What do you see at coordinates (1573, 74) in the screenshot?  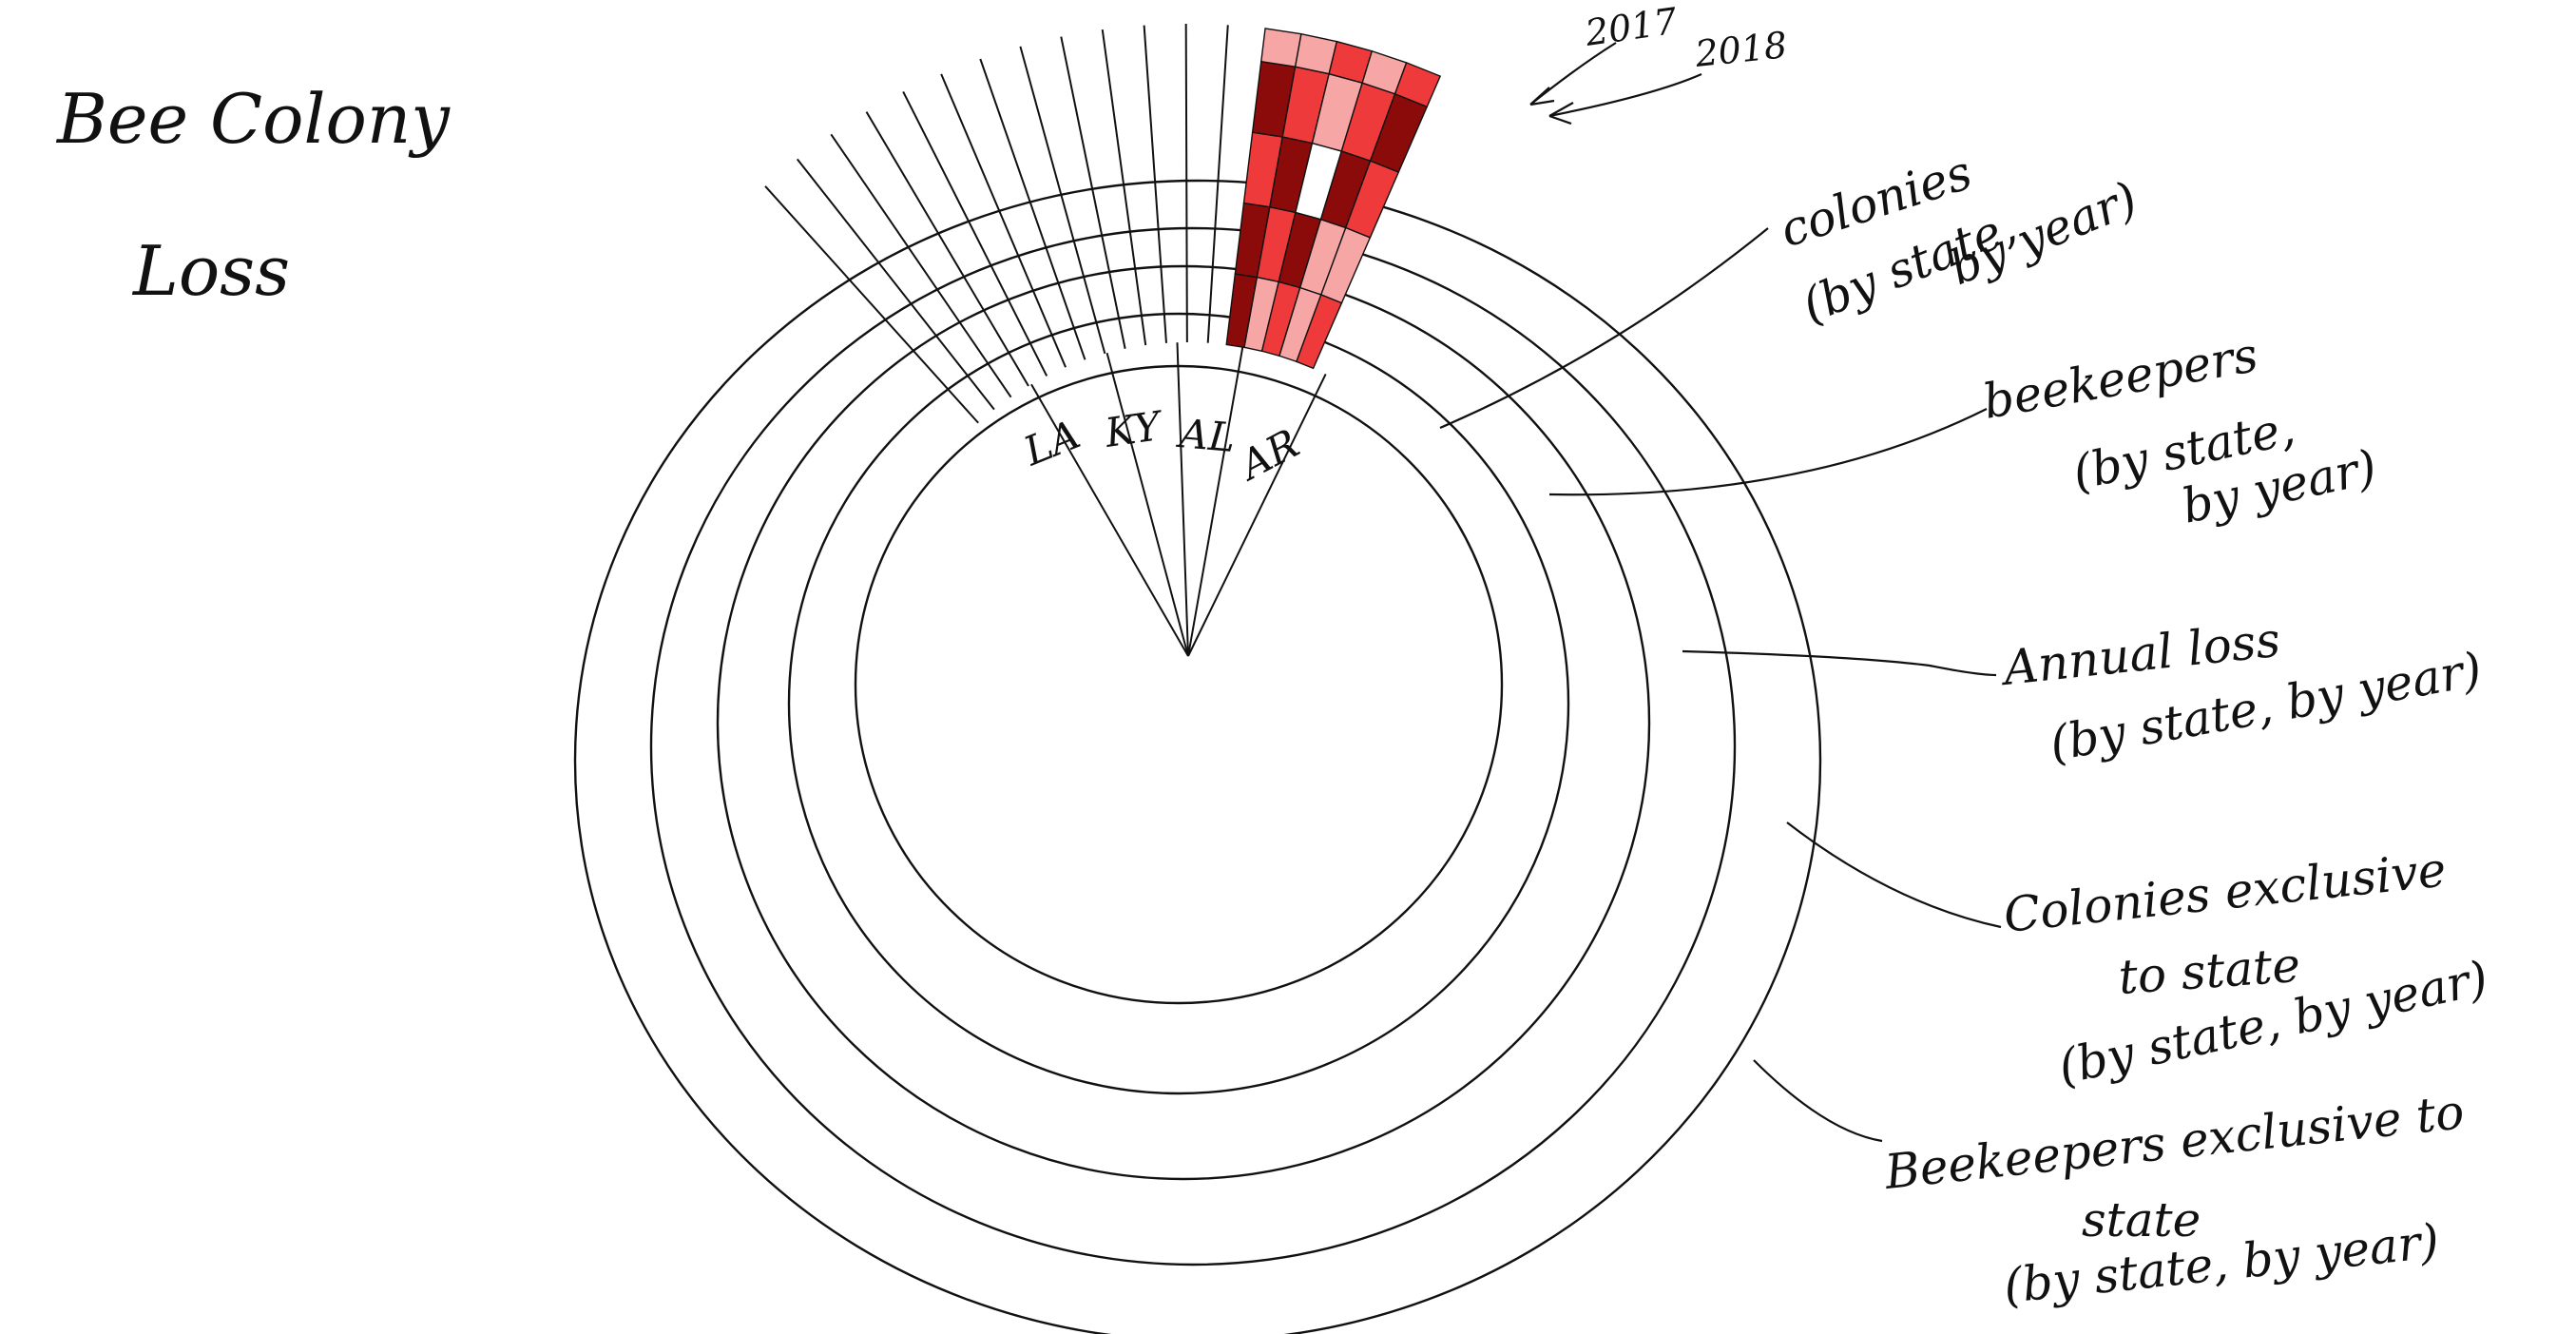 I see `year-arrow-2017` at bounding box center [1573, 74].